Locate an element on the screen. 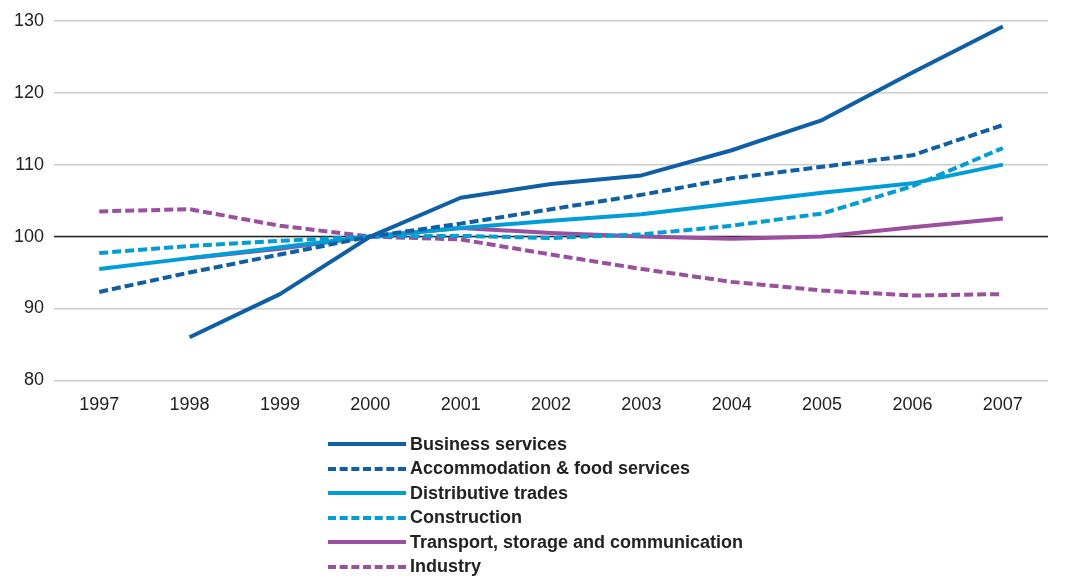  legend-label: Business services is located at coordinates (489, 444).